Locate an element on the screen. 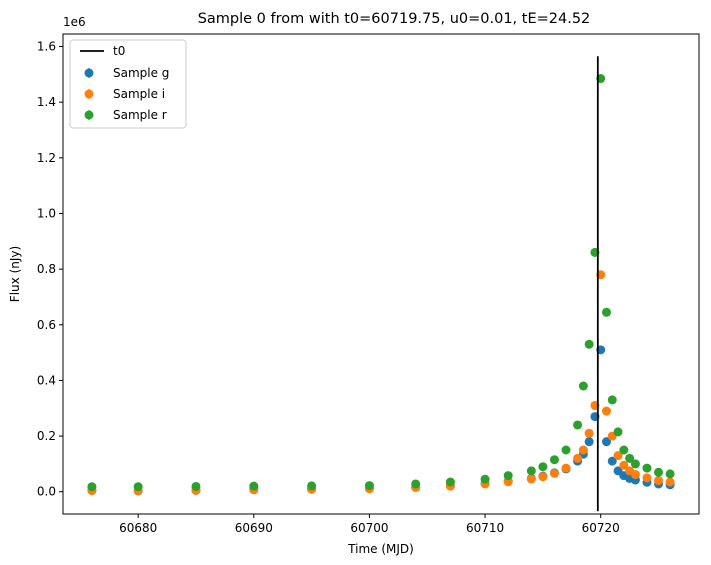 This screenshot has height=565, width=711. x-tick-label: 60700 is located at coordinates (369, 528).